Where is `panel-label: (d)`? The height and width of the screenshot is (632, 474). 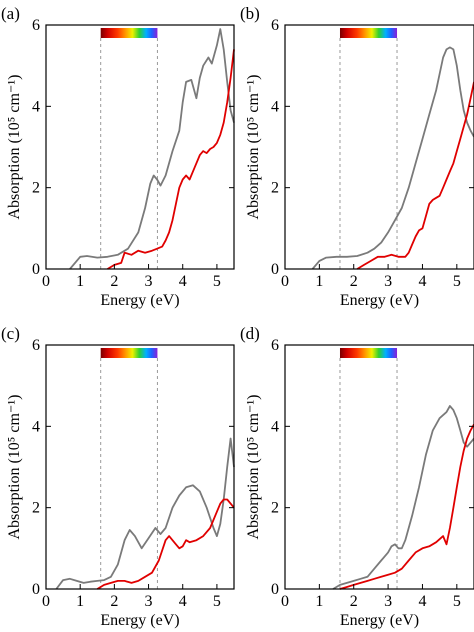 panel-label: (d) is located at coordinates (250, 333).